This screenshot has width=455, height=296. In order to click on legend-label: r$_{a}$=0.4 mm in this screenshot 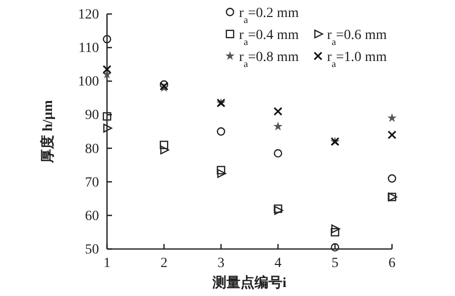, I will do `click(269, 38)`.